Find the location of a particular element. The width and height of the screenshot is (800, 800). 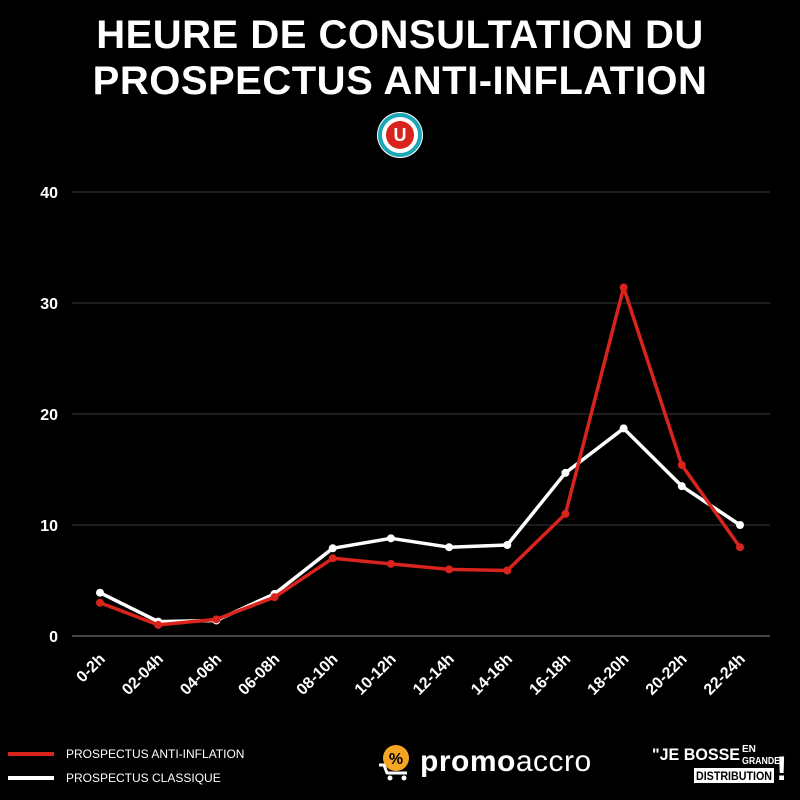

y-tick-label: 0 is located at coordinates (53, 637).